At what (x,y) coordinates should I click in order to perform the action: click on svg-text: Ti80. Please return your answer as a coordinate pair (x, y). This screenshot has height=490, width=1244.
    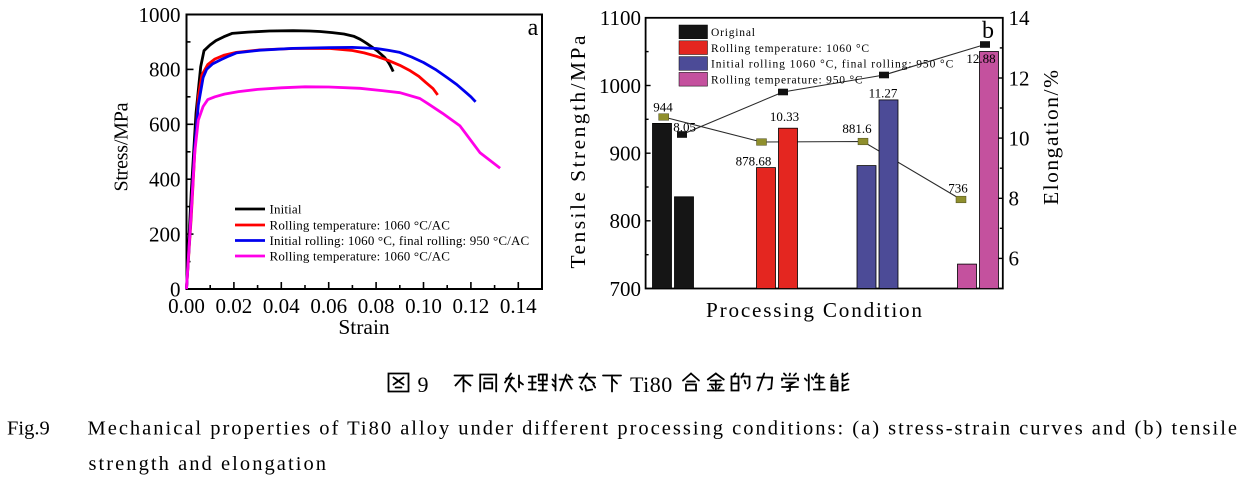
    Looking at the image, I should click on (651, 384).